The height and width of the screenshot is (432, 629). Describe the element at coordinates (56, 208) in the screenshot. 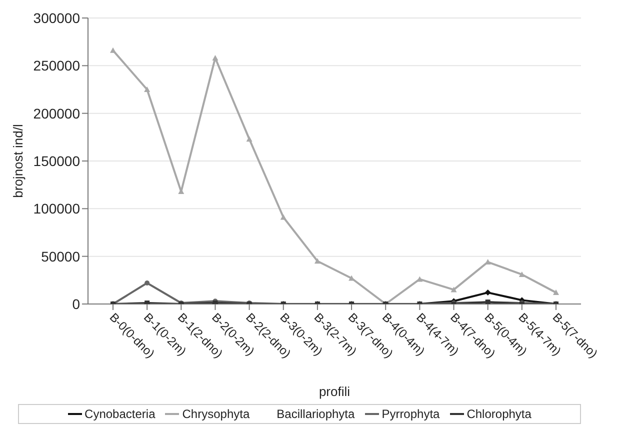

I see `y-tick-label: 100000` at that location.